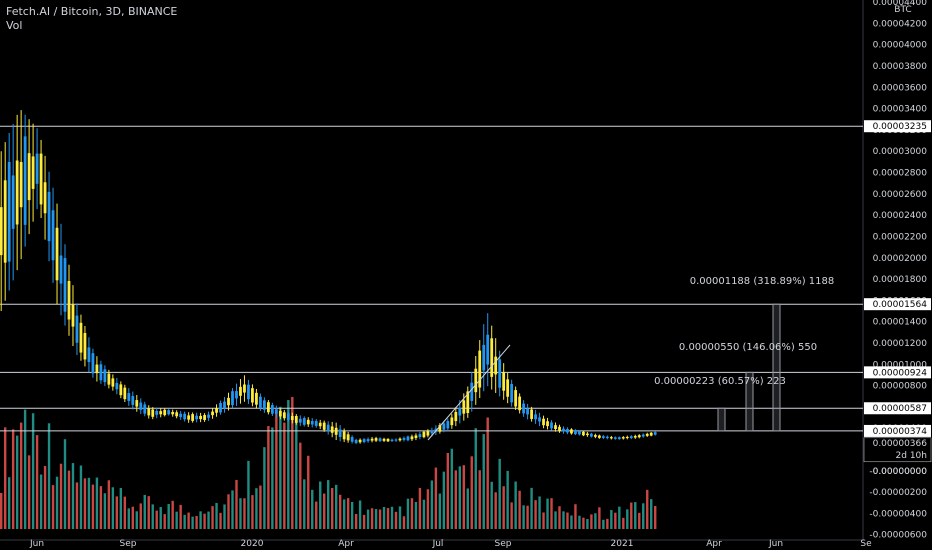 This screenshot has height=550, width=932. Describe the element at coordinates (748, 347) in the screenshot. I see `measure-label: 0.00000550 (146.06%) 550` at that location.